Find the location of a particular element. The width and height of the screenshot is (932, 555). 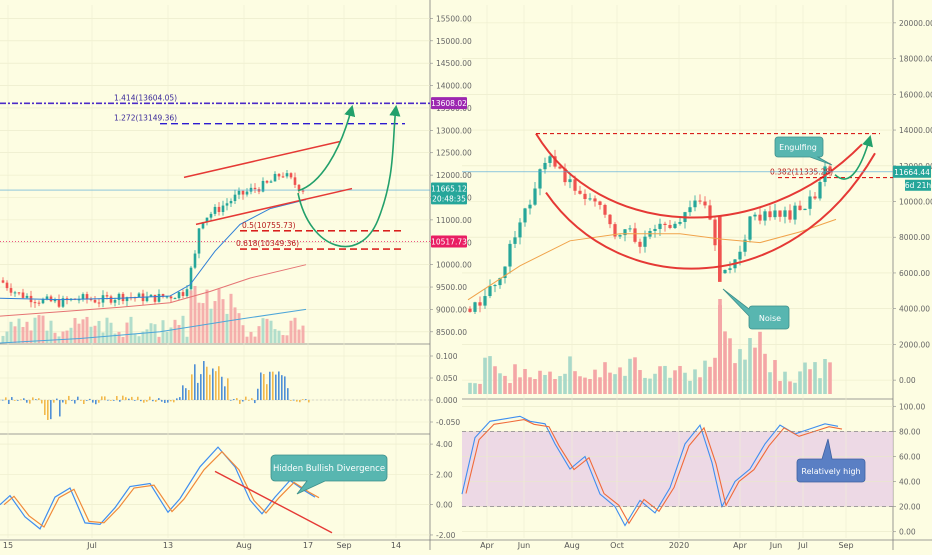

fib-level-label: 1.414(13604.05) is located at coordinates (145, 97).